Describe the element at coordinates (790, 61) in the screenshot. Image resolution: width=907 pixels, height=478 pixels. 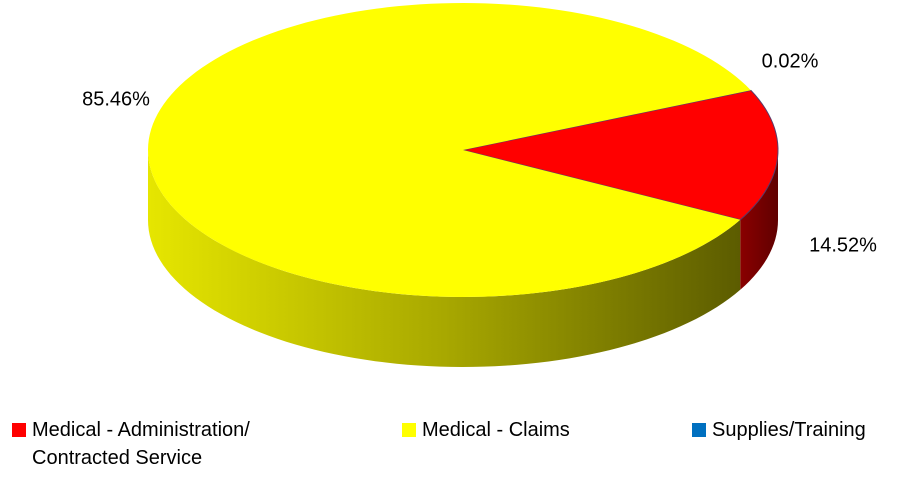
I see `data-label: 0.02%` at that location.